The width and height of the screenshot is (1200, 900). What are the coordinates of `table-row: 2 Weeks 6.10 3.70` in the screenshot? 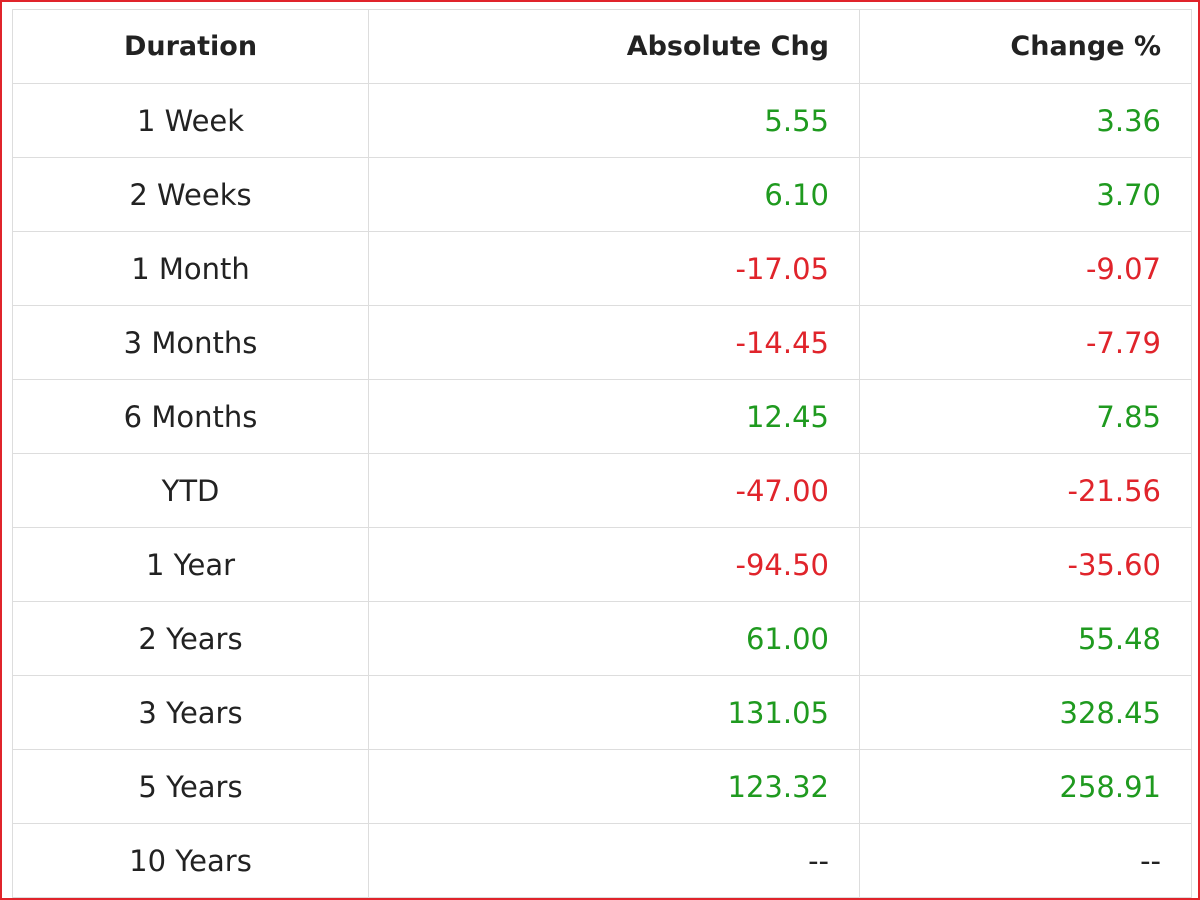 It's located at (602, 194).